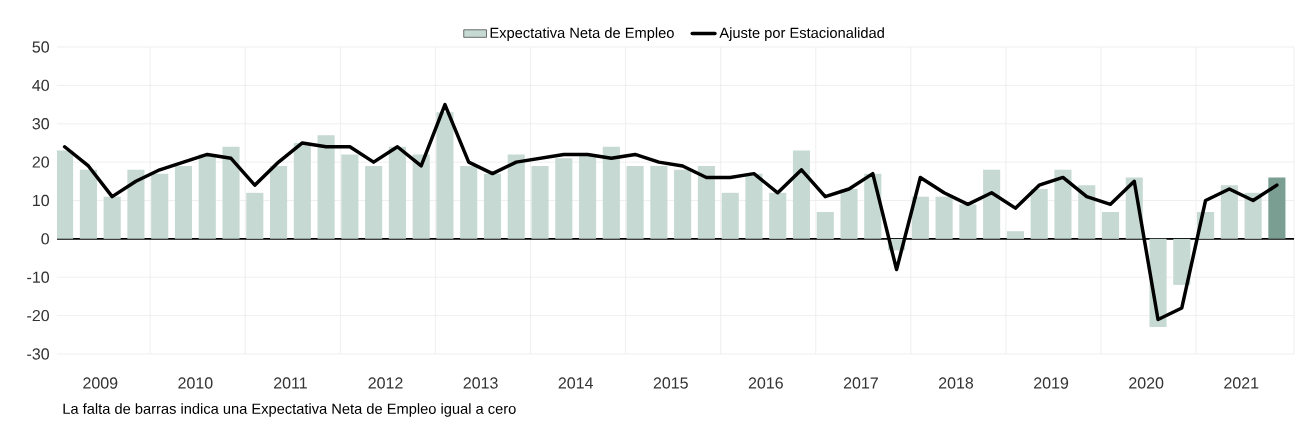 This screenshot has height=428, width=1309. I want to click on x-tick-label: 2014, so click(575, 383).